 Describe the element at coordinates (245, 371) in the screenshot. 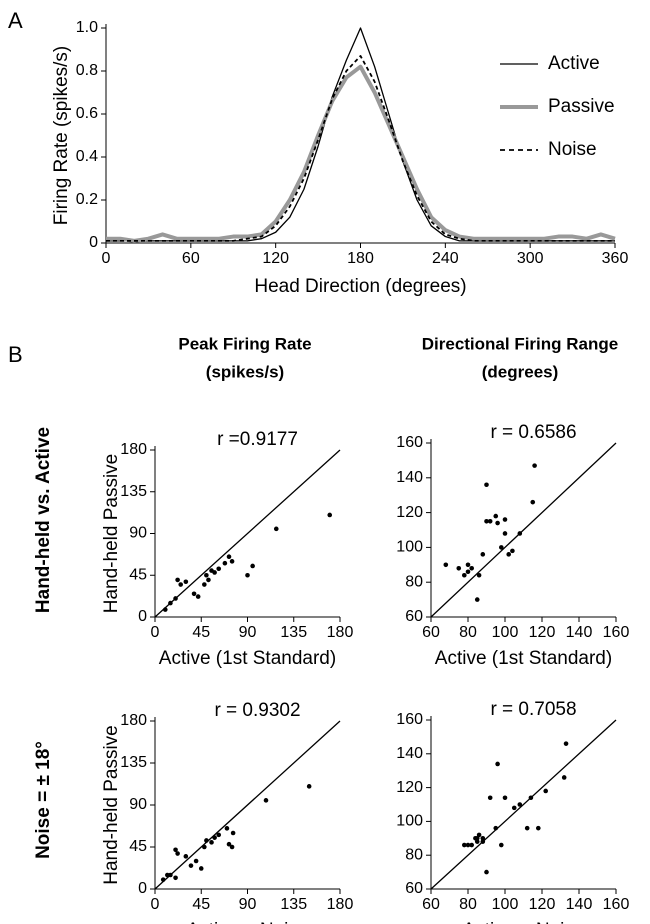

I see `column-title: (spikes/s)` at that location.